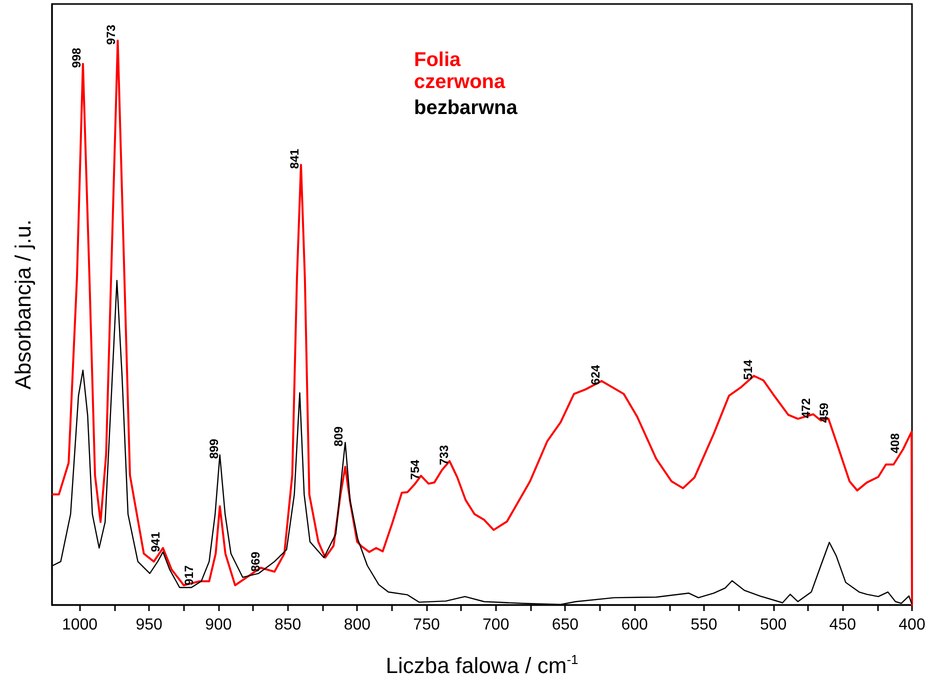 The image size is (933, 688). I want to click on x-tick-label: 650, so click(565, 625).